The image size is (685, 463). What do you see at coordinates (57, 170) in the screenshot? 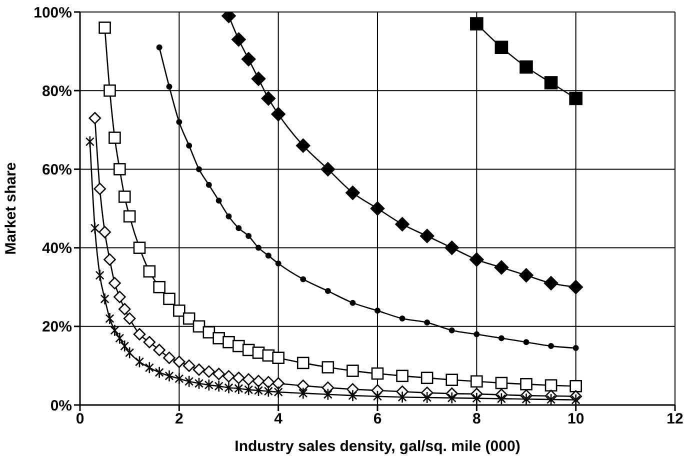
I see `y-tick-label: 60%` at bounding box center [57, 170].